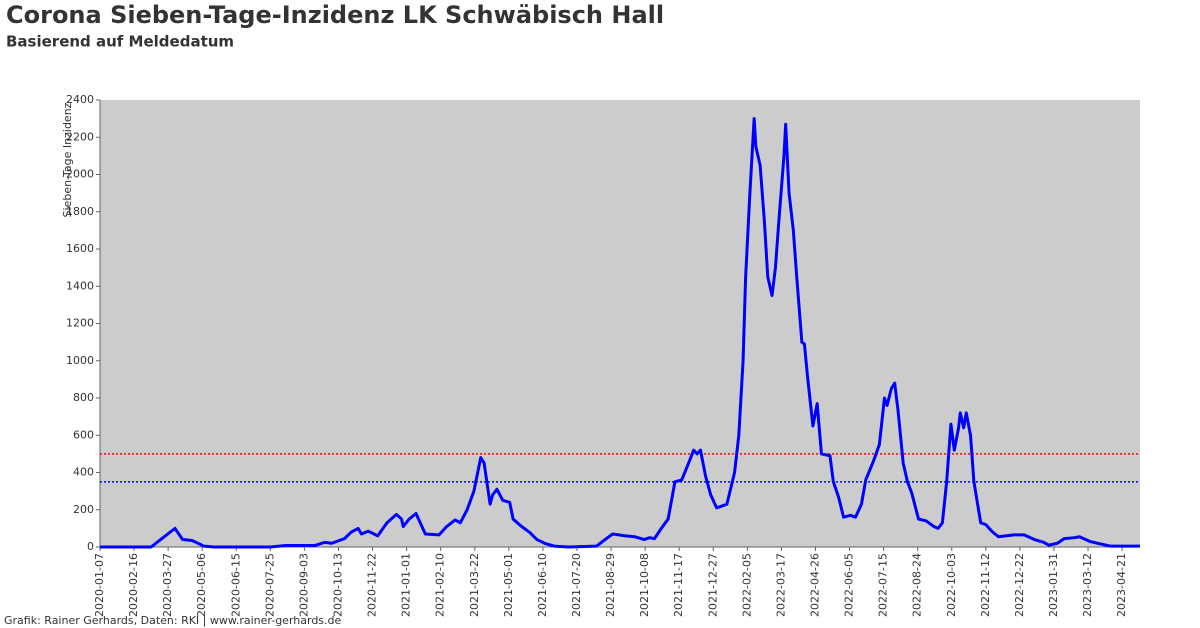 The image size is (1200, 628). Describe the element at coordinates (120, 42) in the screenshot. I see `chart-subtitle: Basierend auf Meldedatum` at that location.